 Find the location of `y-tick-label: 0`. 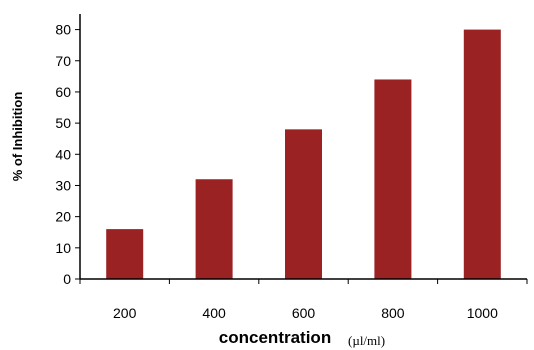

y-tick-label: 0 is located at coordinates (67, 279).